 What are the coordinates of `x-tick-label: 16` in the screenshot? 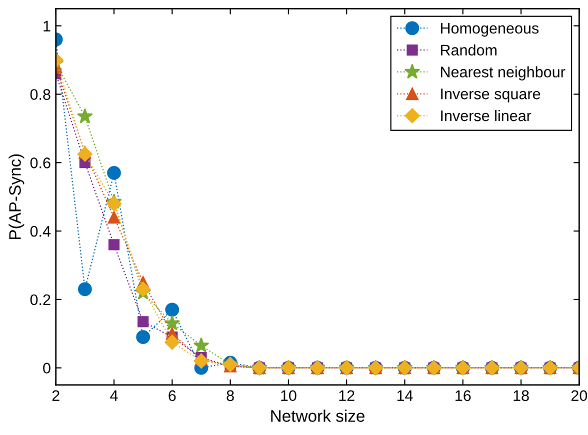 It's located at (463, 396).